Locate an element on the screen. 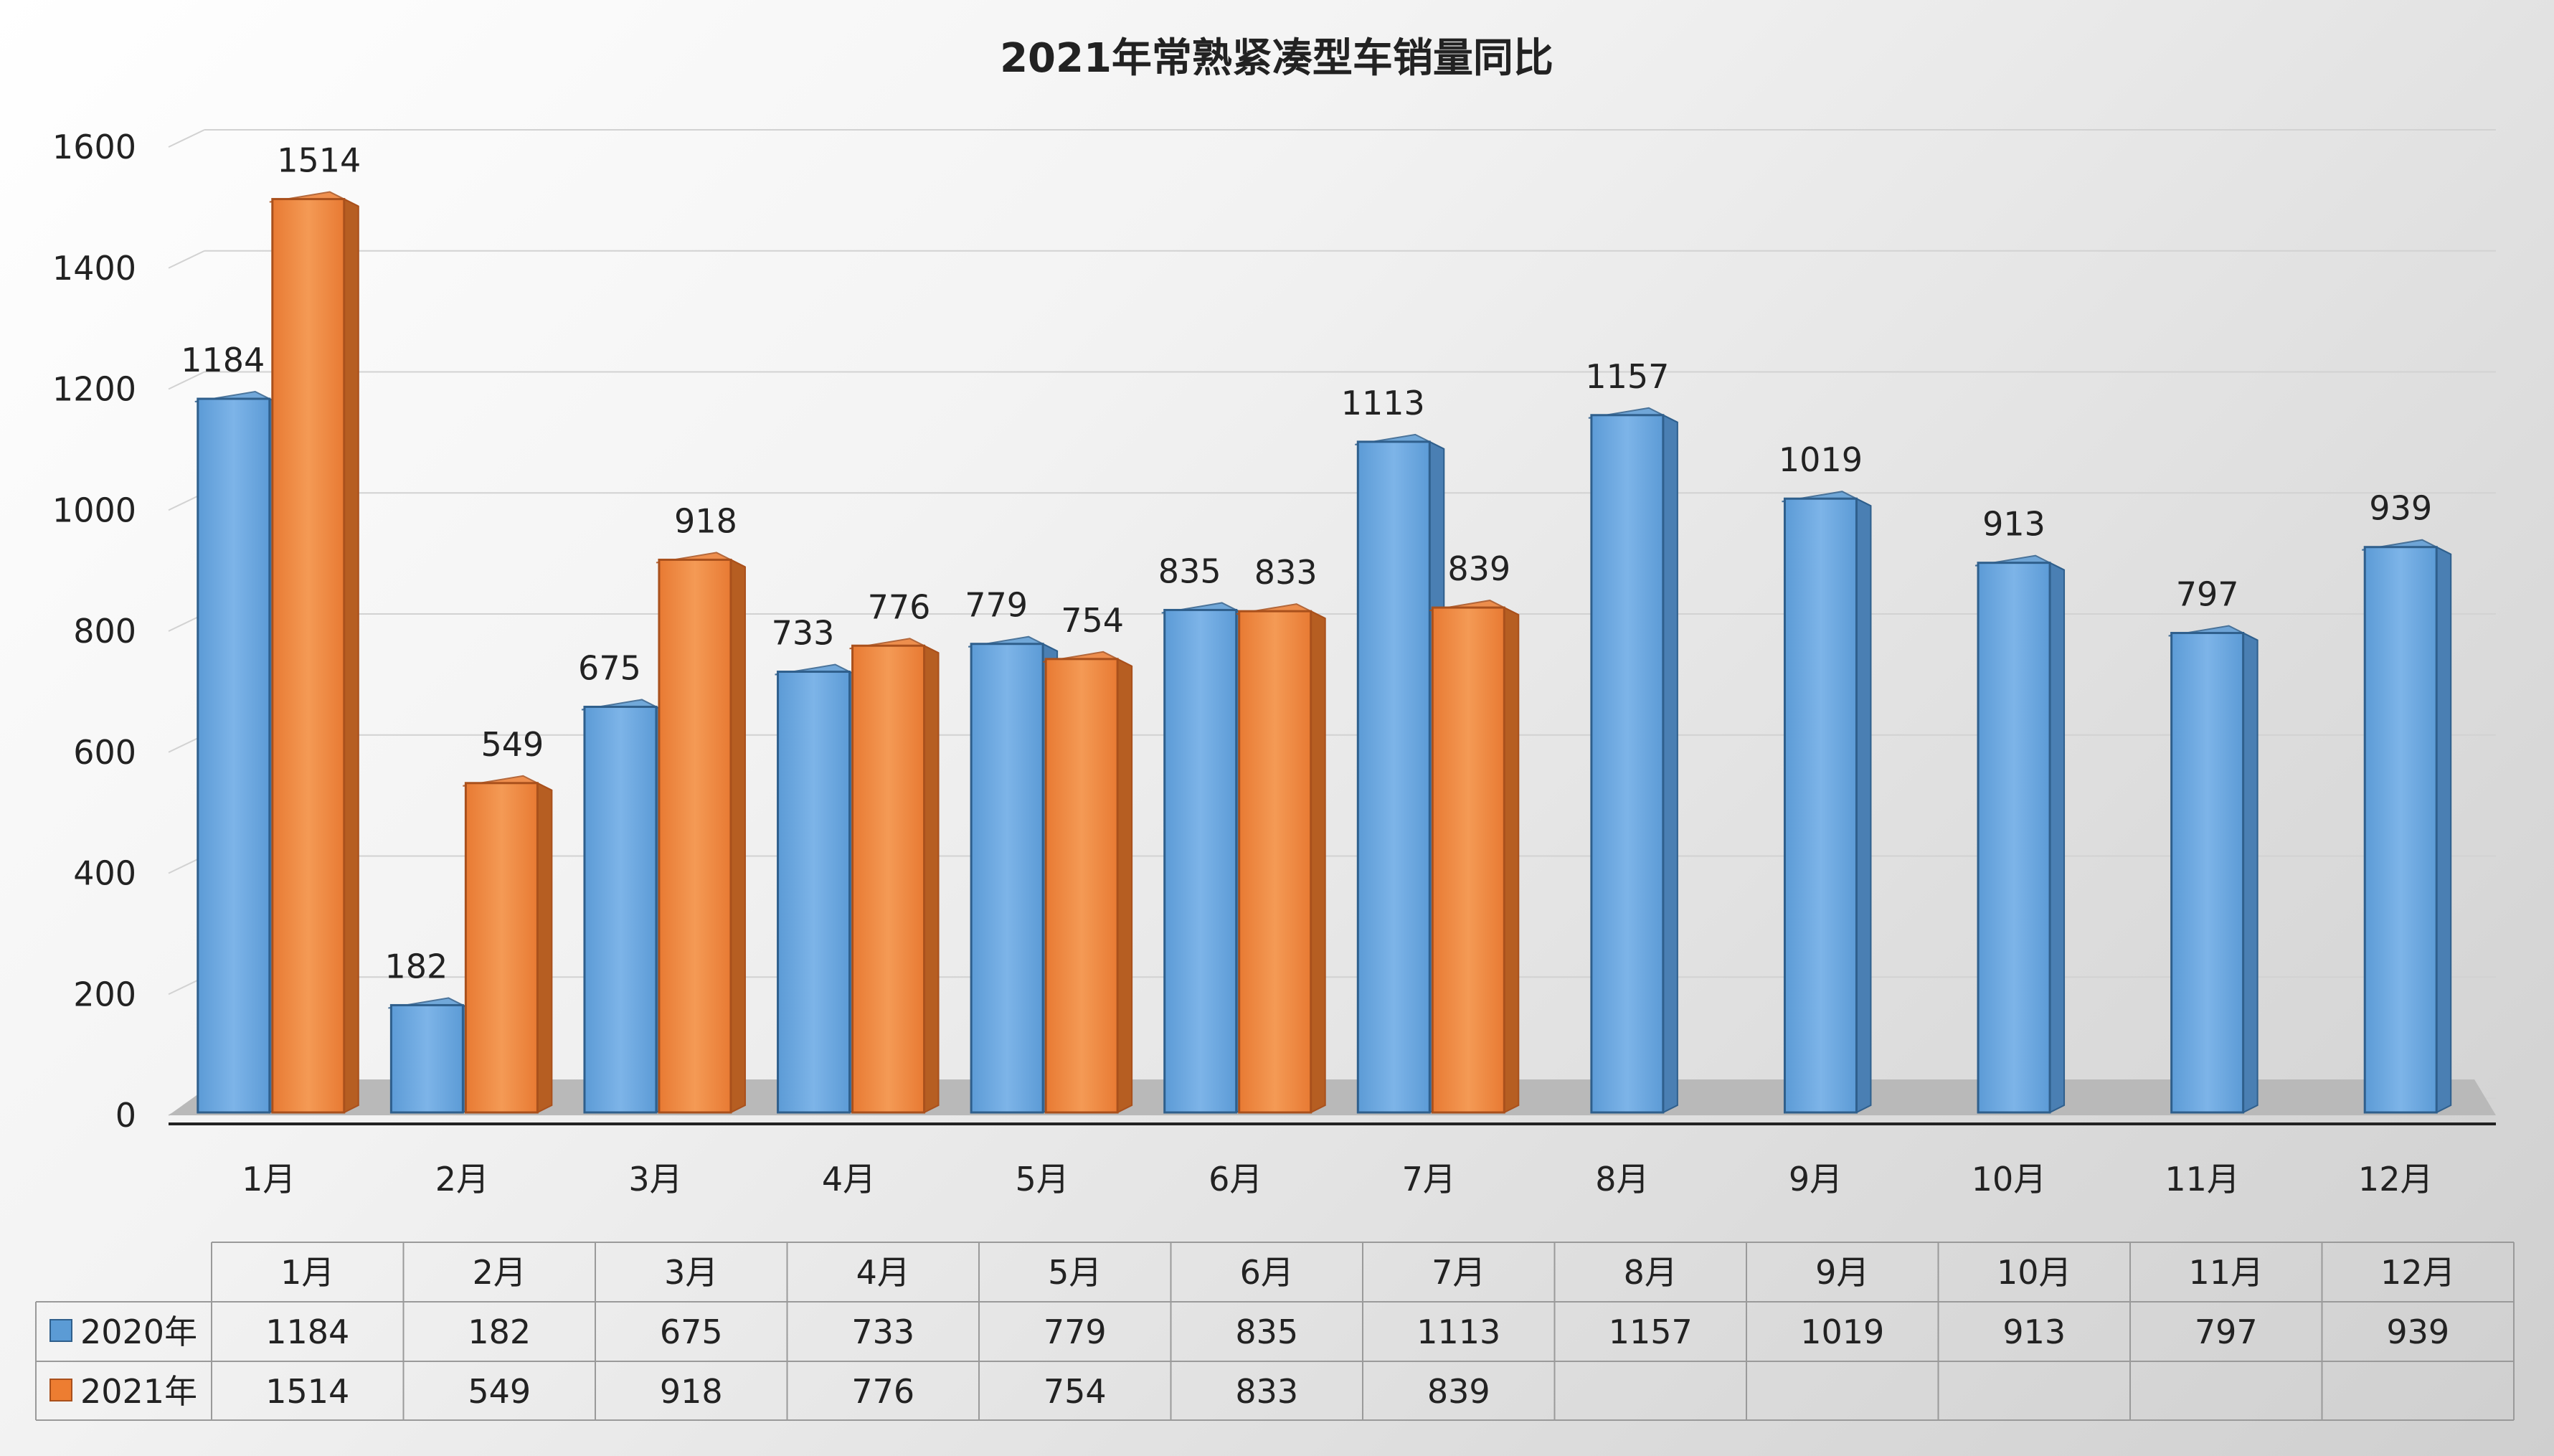  data-label-2021: 776 is located at coordinates (899, 606).